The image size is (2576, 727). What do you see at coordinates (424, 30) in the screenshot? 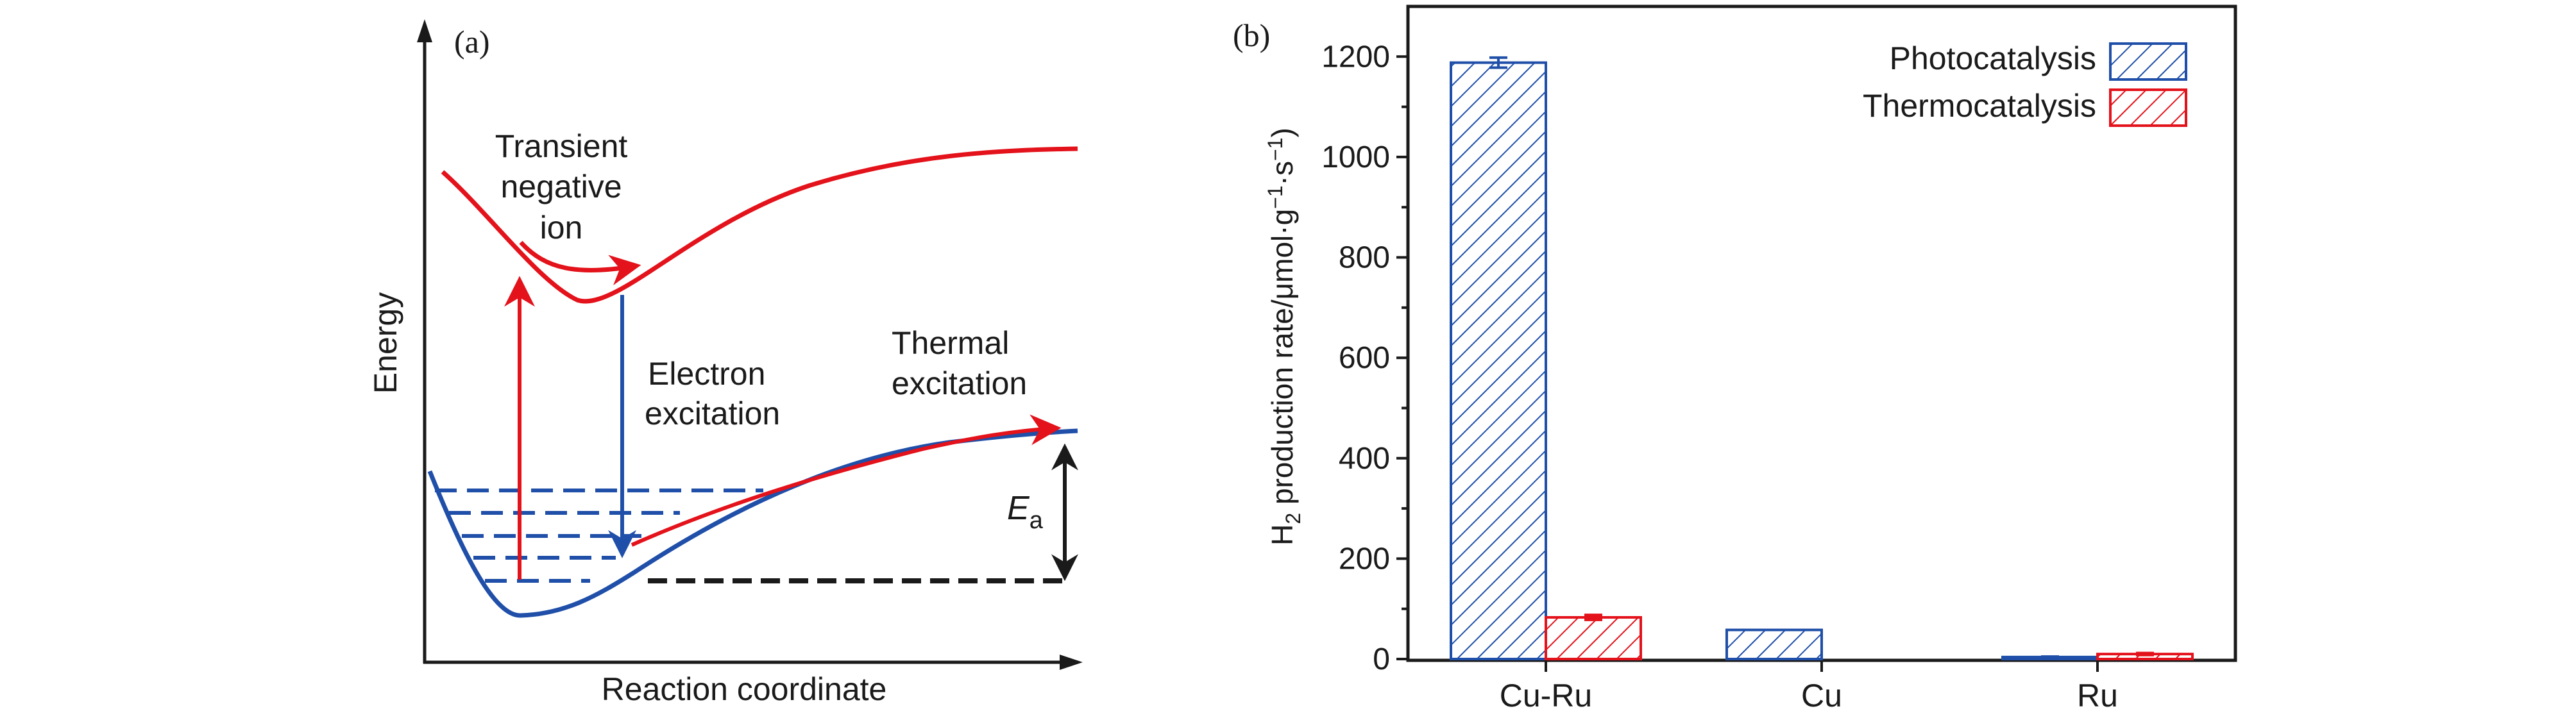
I see `panel-a-y-axis-arrow` at bounding box center [424, 30].